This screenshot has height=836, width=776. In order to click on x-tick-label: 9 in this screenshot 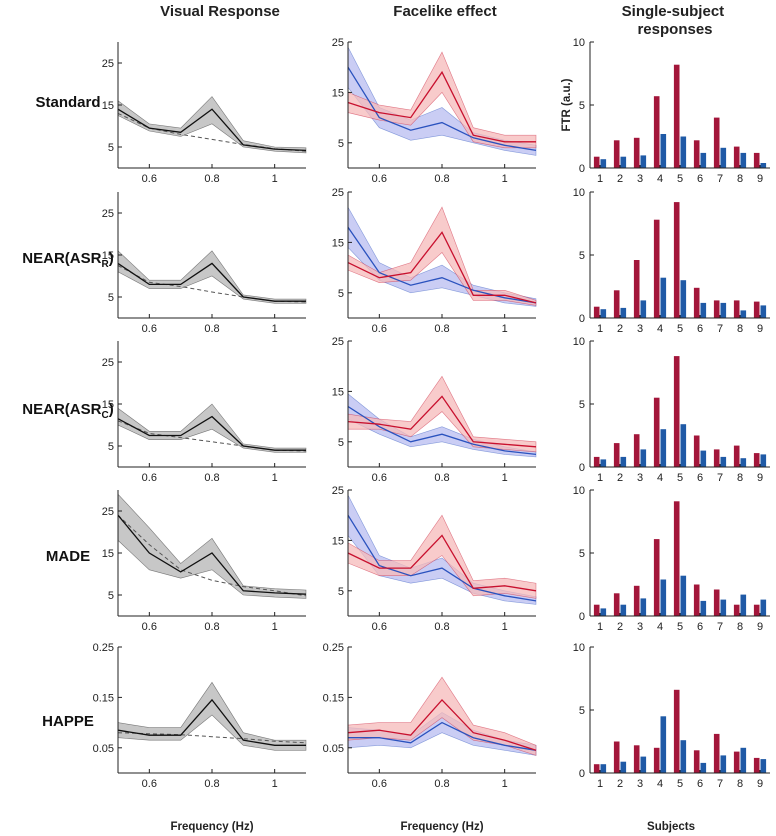, I will do `click(760, 627)`.